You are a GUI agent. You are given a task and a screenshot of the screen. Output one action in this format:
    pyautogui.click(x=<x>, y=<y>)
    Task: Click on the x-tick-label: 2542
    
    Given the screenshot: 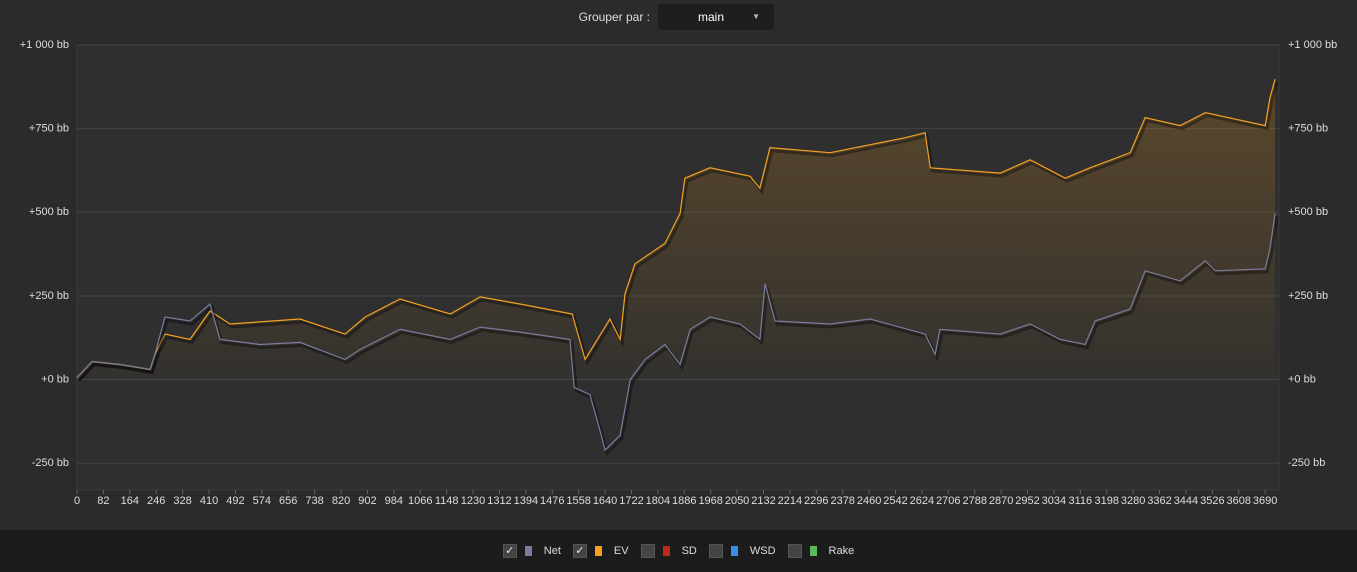 What is the action you would take?
    pyautogui.click(x=895, y=501)
    